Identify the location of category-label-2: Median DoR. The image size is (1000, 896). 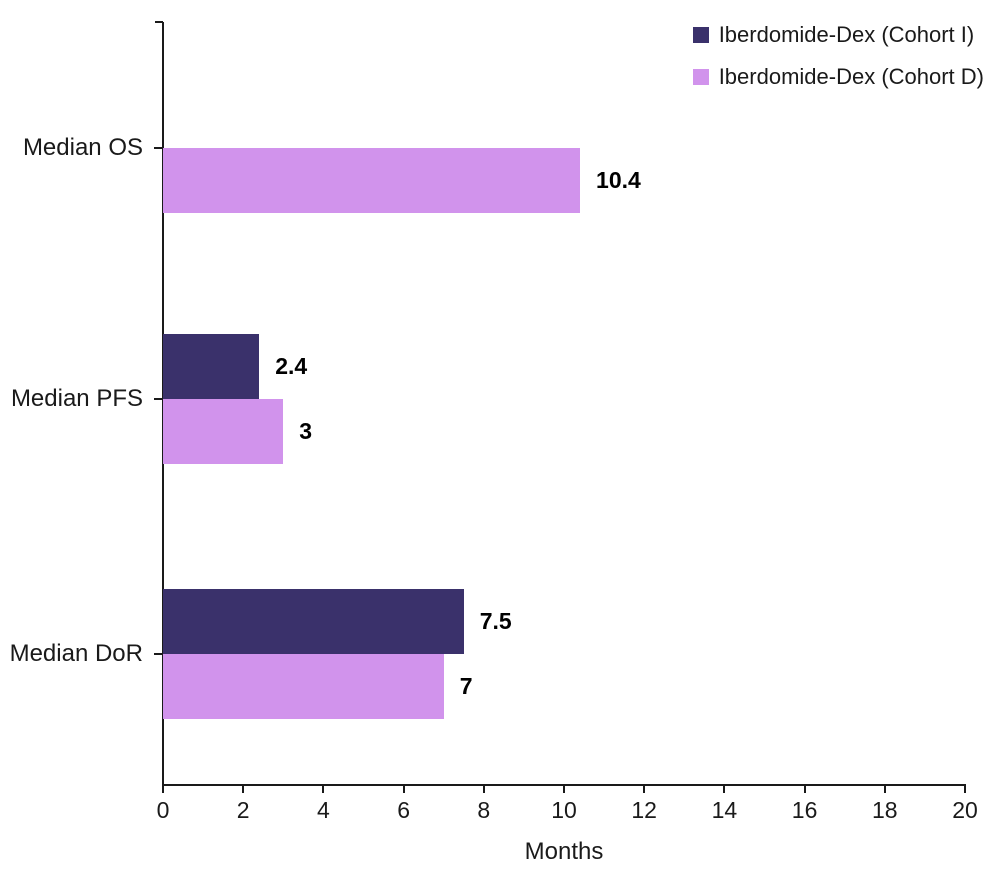
(76, 653).